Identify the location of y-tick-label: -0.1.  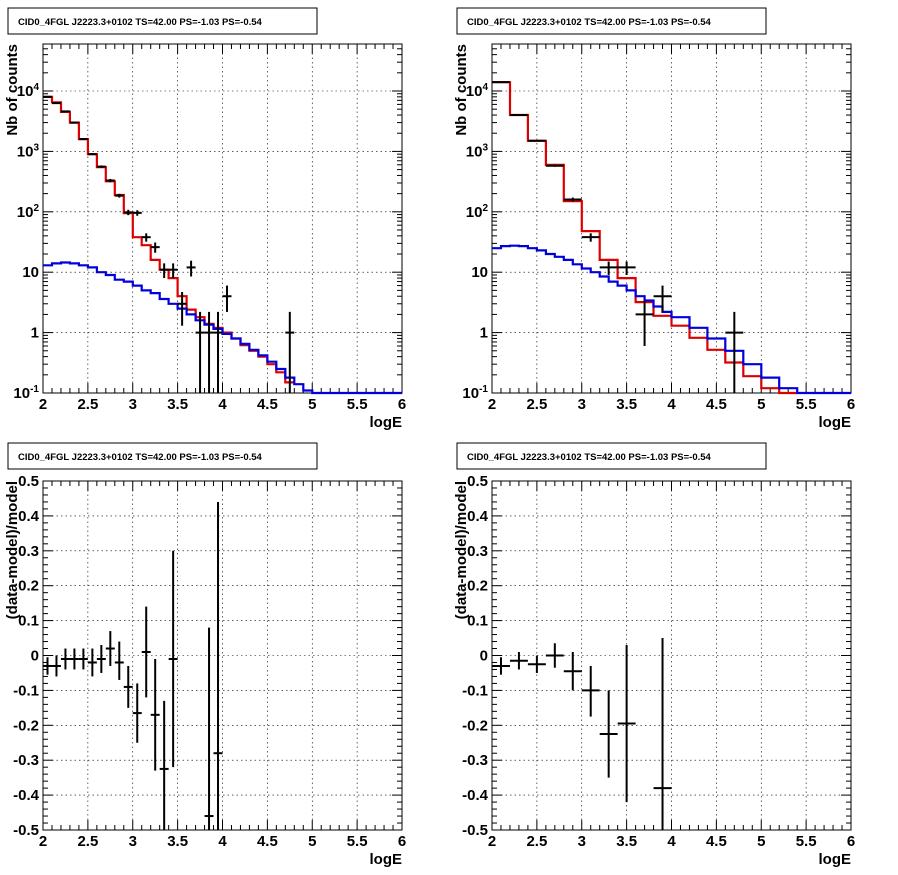
(26, 690).